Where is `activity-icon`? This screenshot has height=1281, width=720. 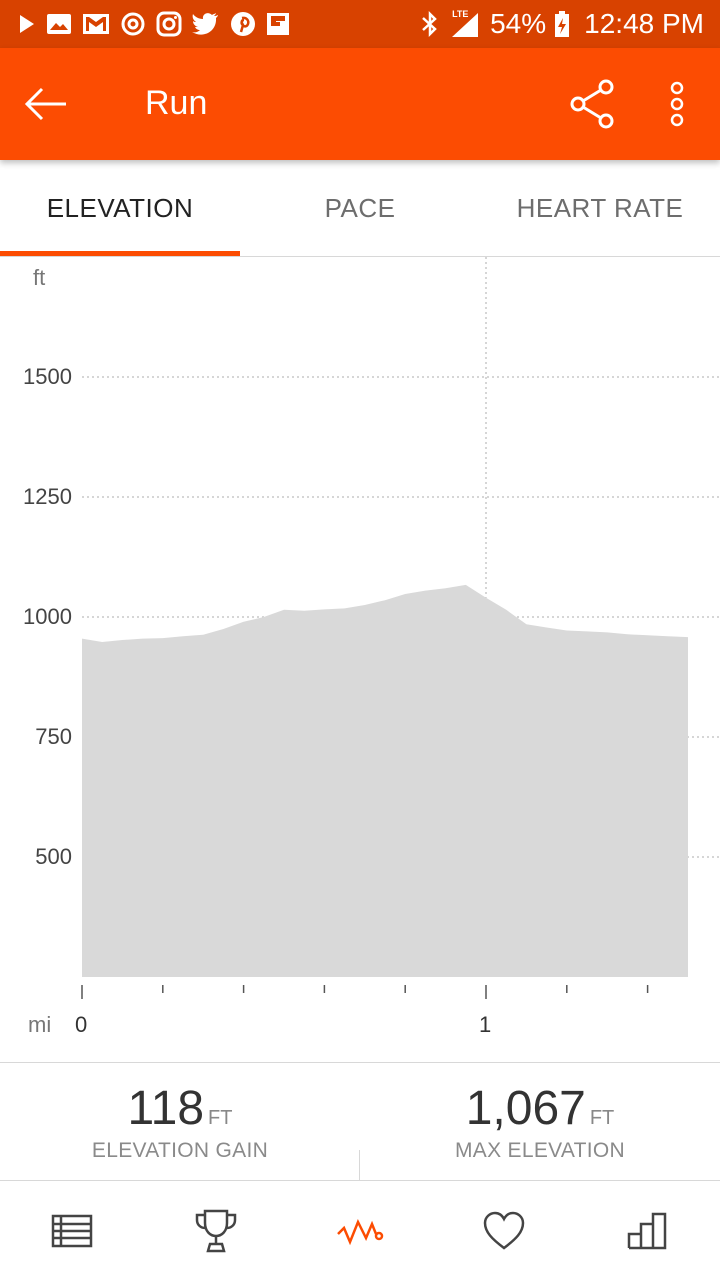
activity-icon is located at coordinates (360, 1232).